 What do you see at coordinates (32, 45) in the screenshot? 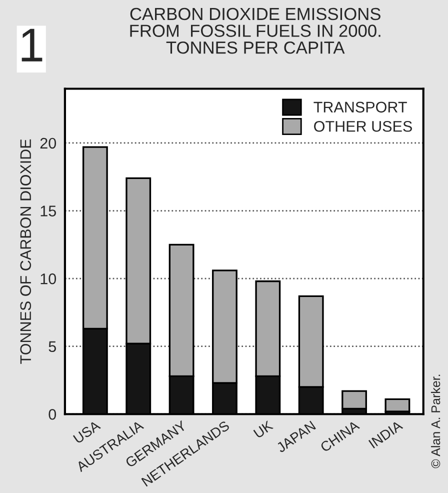
I see `text: 1` at bounding box center [32, 45].